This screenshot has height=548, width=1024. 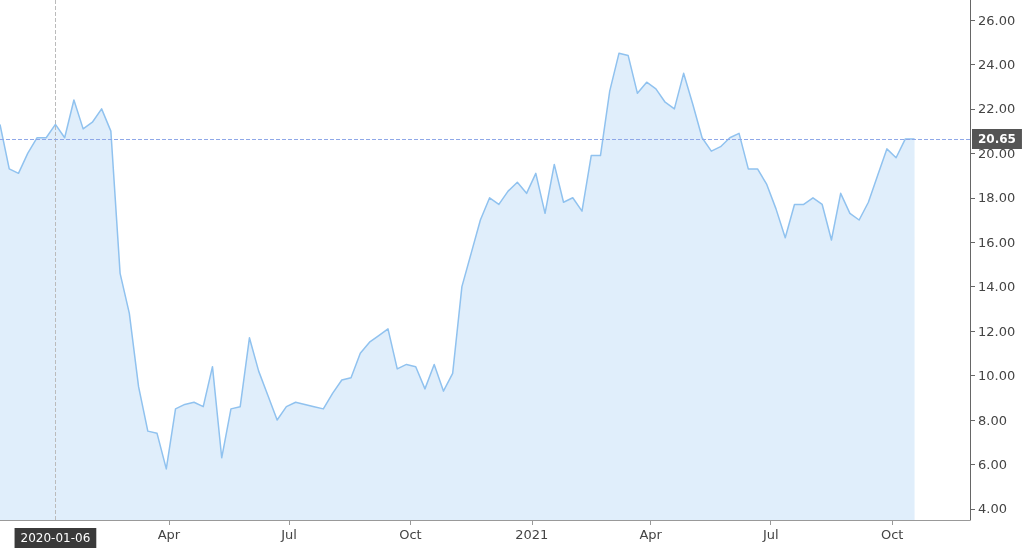 I want to click on y-tick-label: 16.00, so click(x=997, y=242).